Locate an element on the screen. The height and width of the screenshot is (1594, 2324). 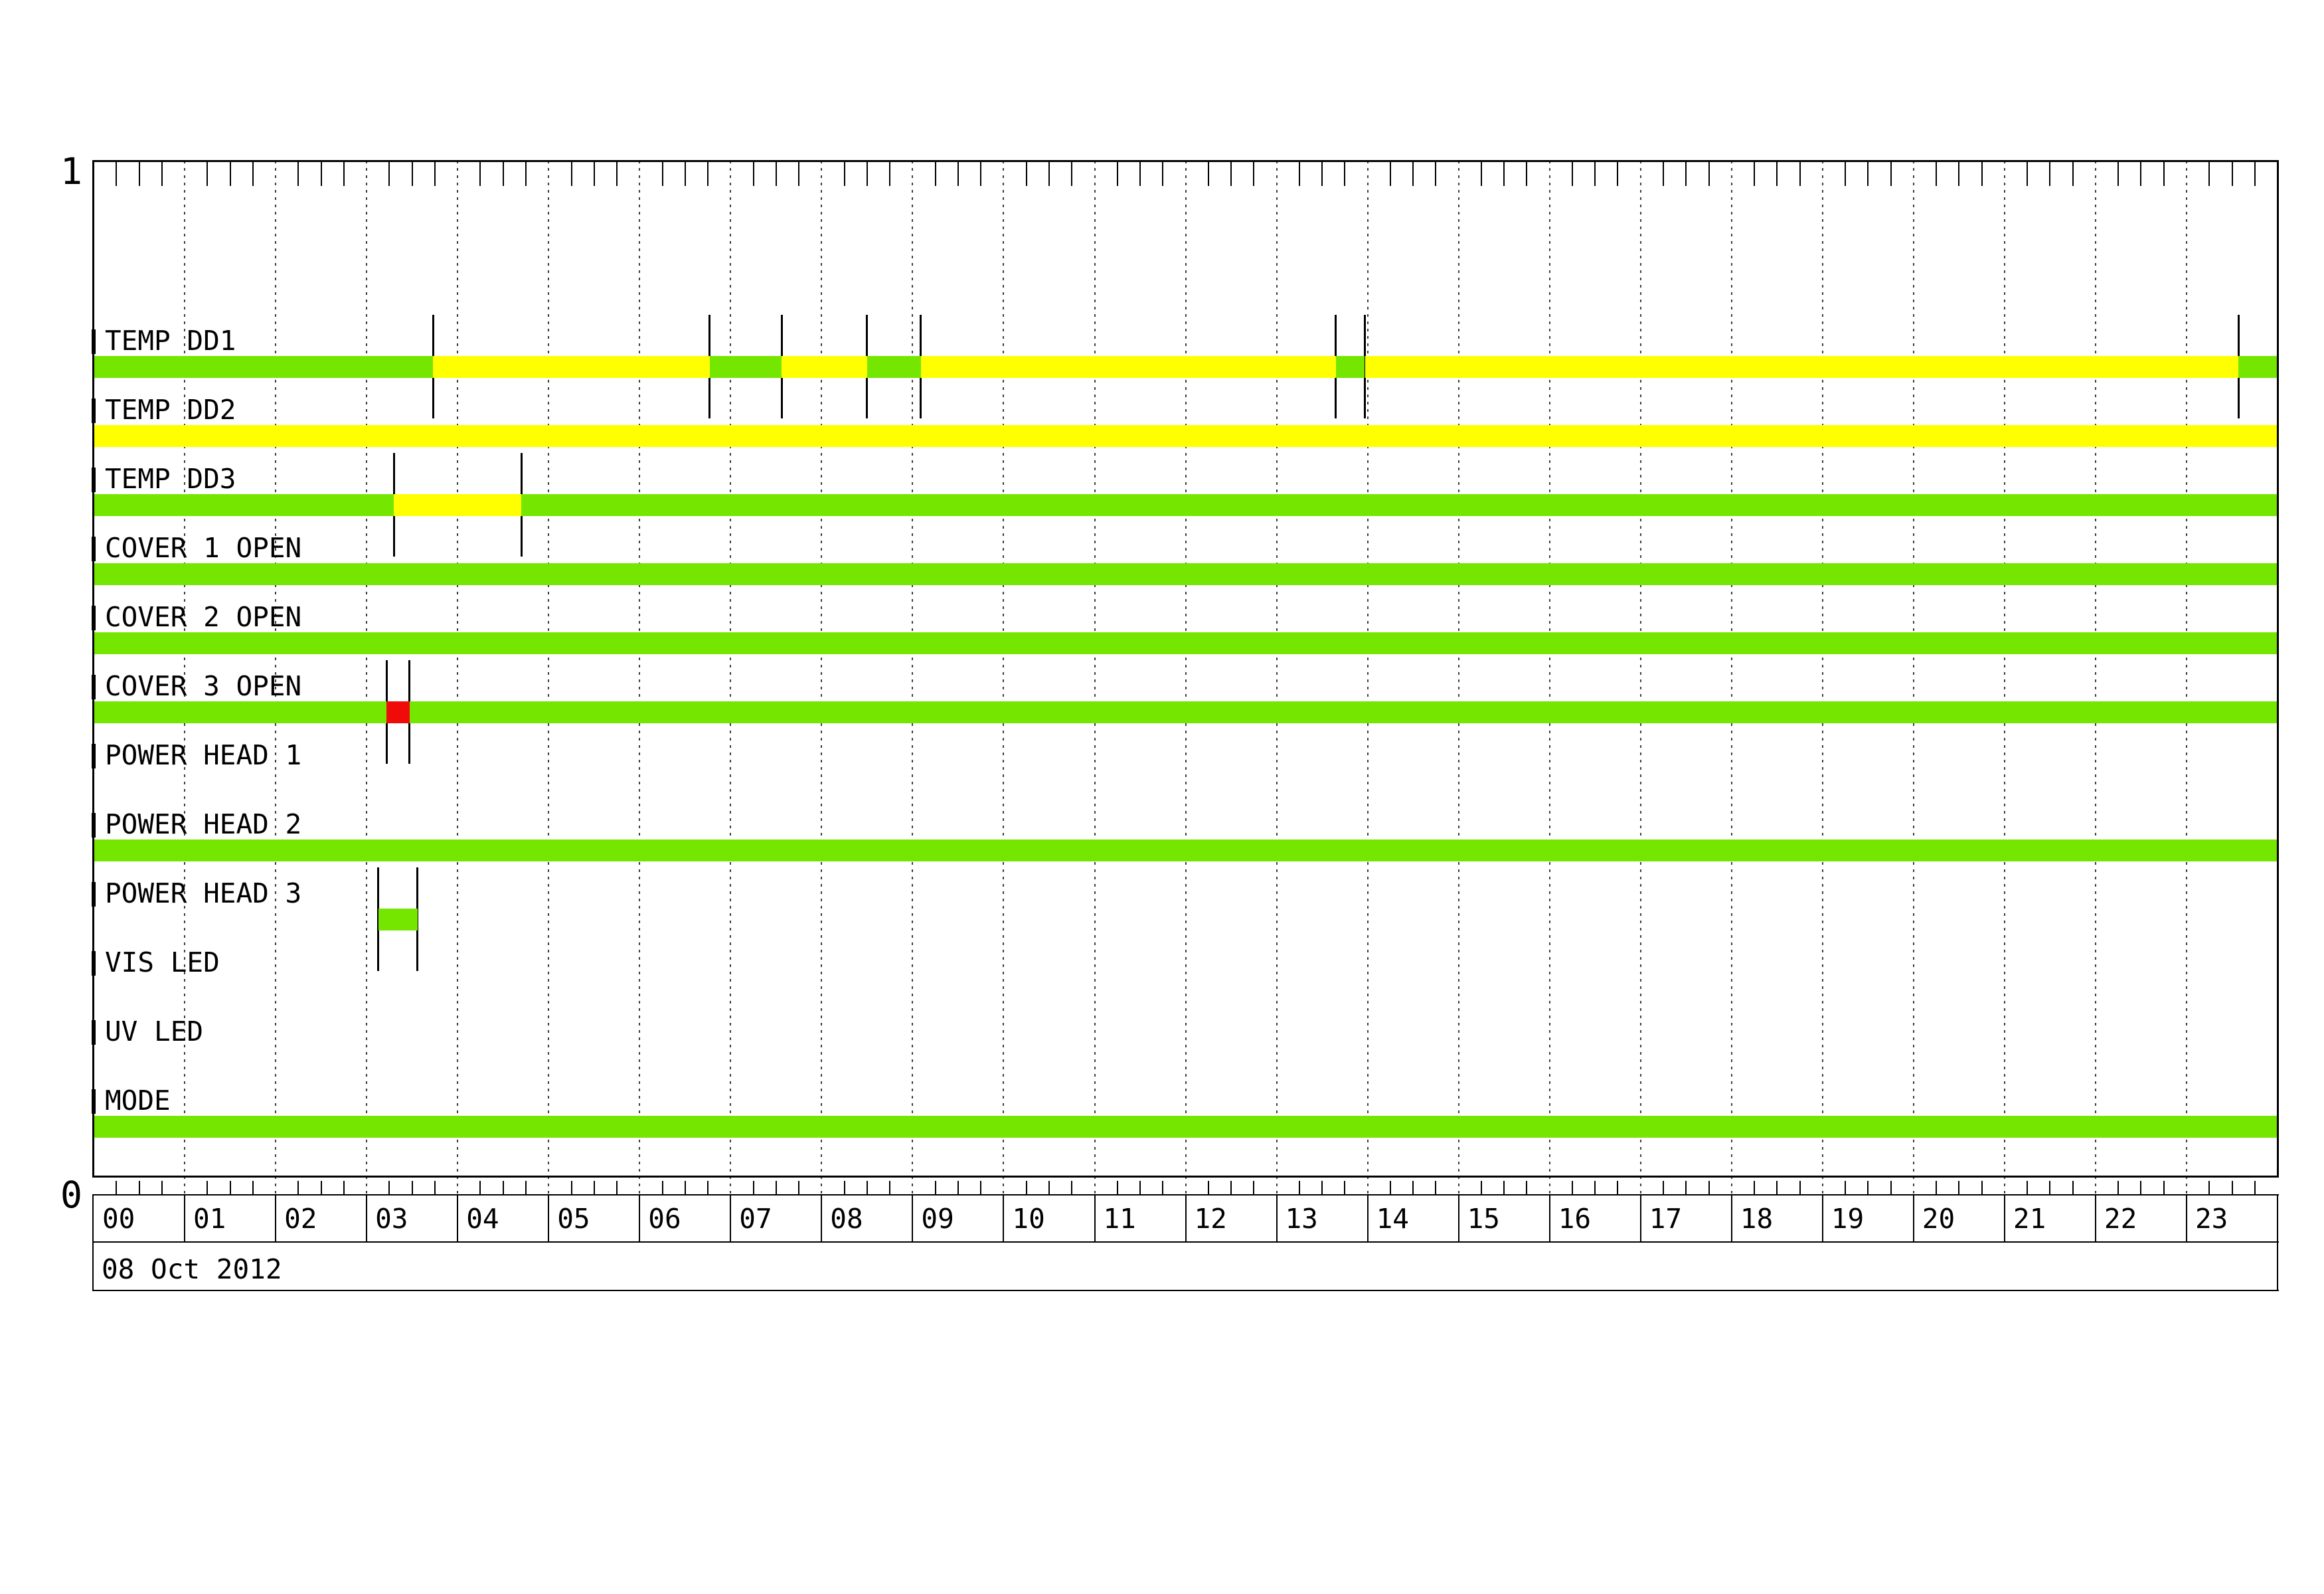
row-label: TEMP DD3 is located at coordinates (171, 478).